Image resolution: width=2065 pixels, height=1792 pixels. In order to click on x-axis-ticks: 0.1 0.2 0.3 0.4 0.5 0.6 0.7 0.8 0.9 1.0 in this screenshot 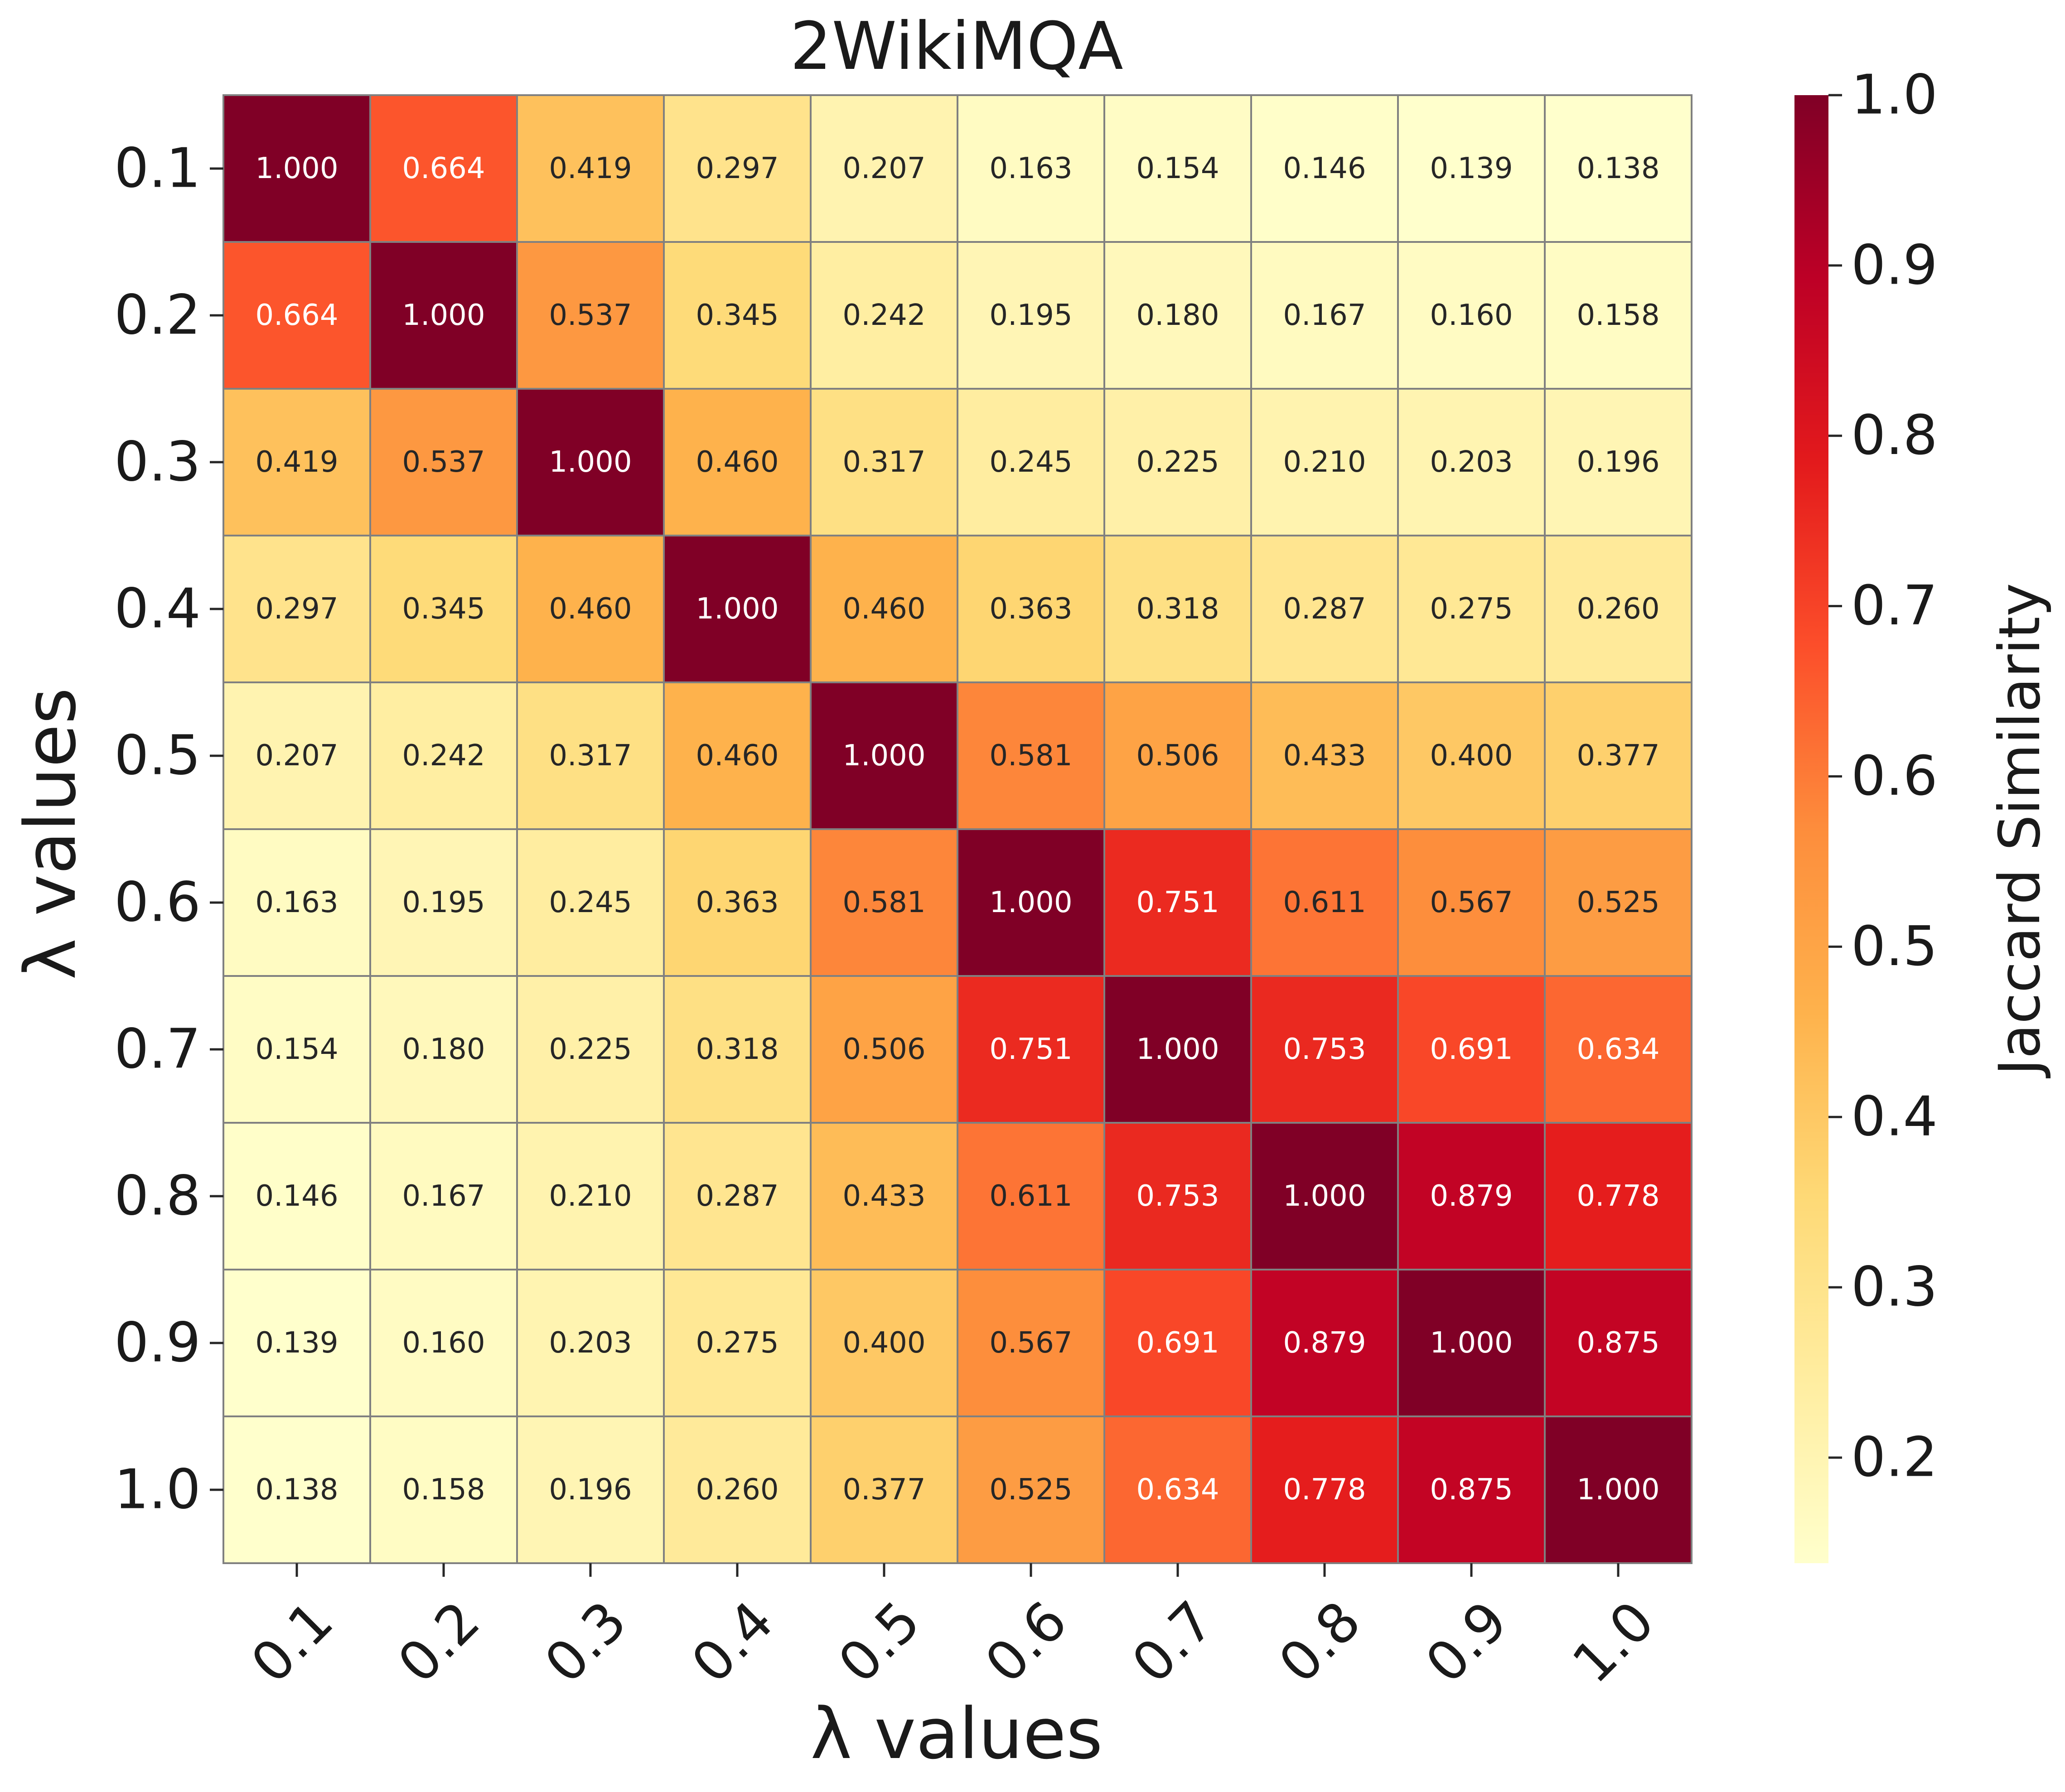, I will do `click(953, 1629)`.